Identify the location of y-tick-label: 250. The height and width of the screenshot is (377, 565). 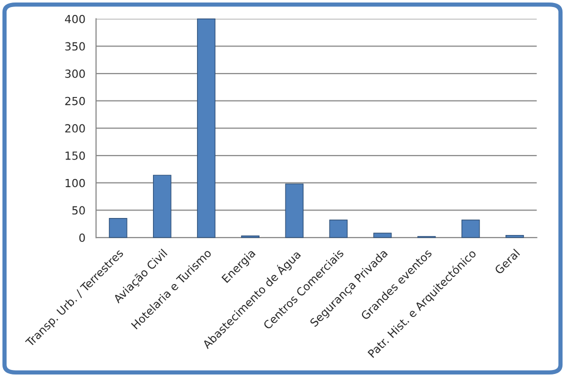
(75, 101).